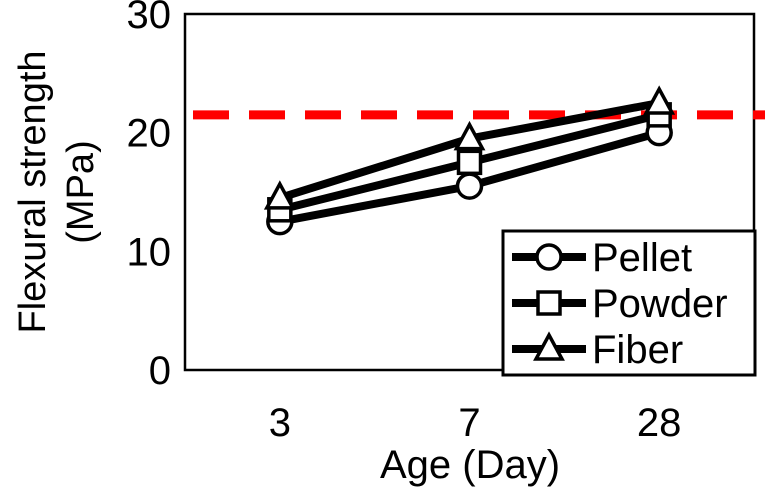 The height and width of the screenshot is (491, 767). I want to click on y-tick-label-10: 10, so click(149, 252).